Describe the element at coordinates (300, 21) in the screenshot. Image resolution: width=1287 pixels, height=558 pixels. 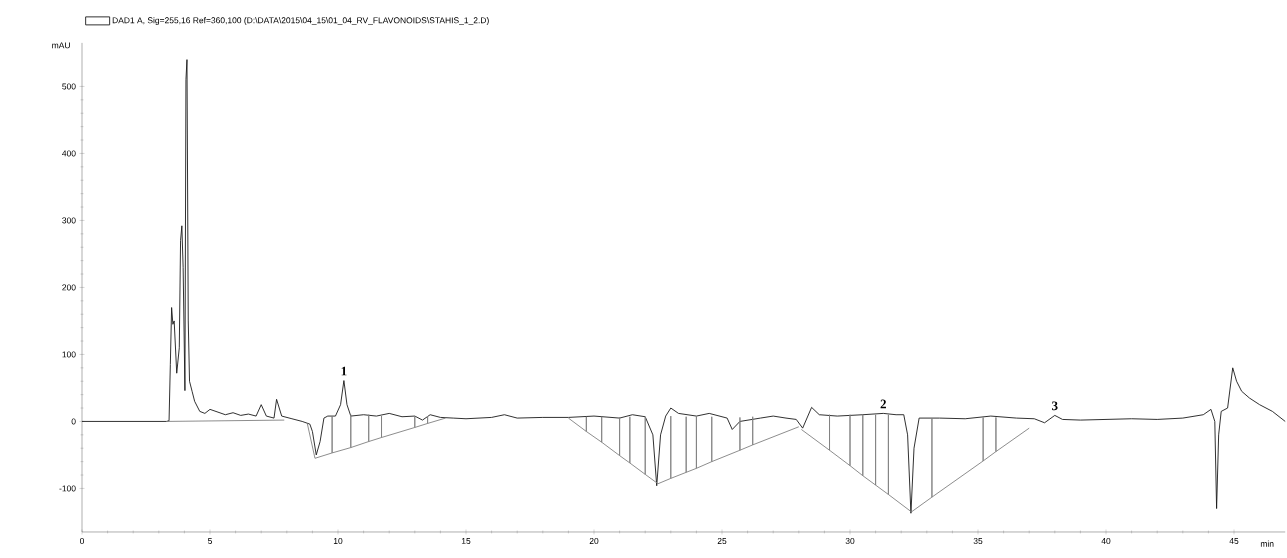
I see `legend-label: DAD1 A, Sig=255,16 Ref=360,100 (D:\DATA\2015\04_15\01_04_RV_FLAVONOIDS\STAHIS_1_2.D)` at that location.